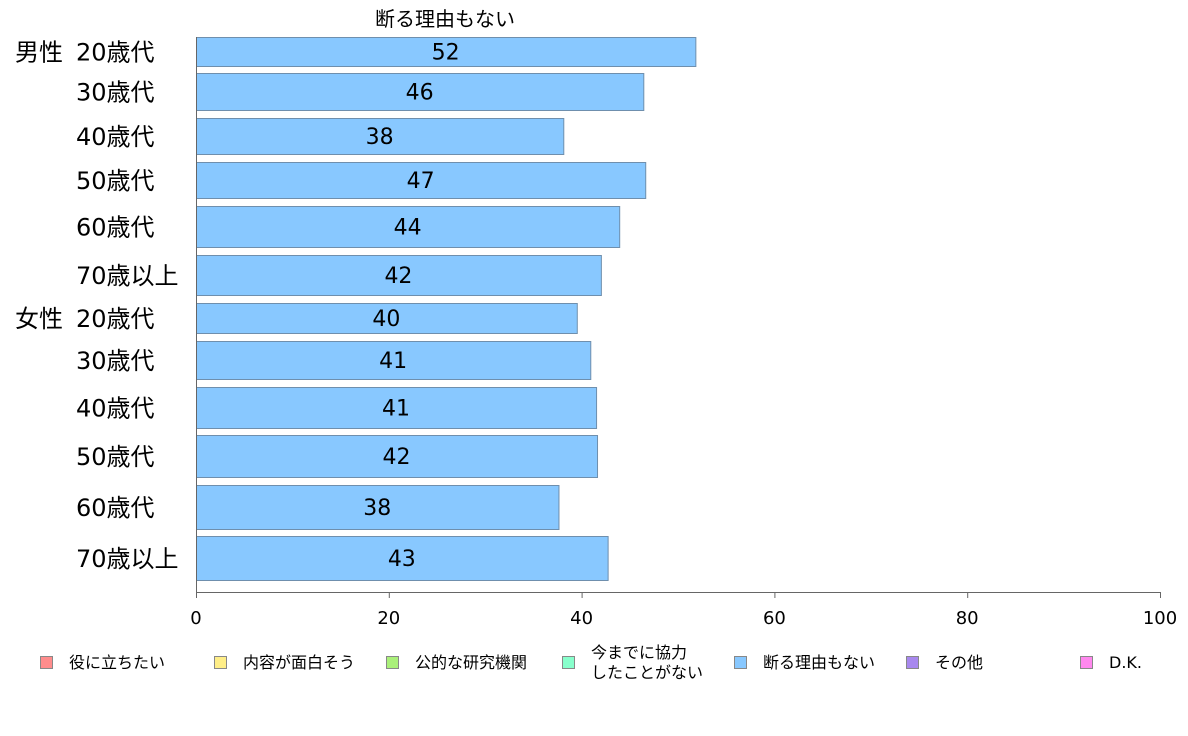  What do you see at coordinates (39, 319) in the screenshot?
I see `group-label: 女性` at bounding box center [39, 319].